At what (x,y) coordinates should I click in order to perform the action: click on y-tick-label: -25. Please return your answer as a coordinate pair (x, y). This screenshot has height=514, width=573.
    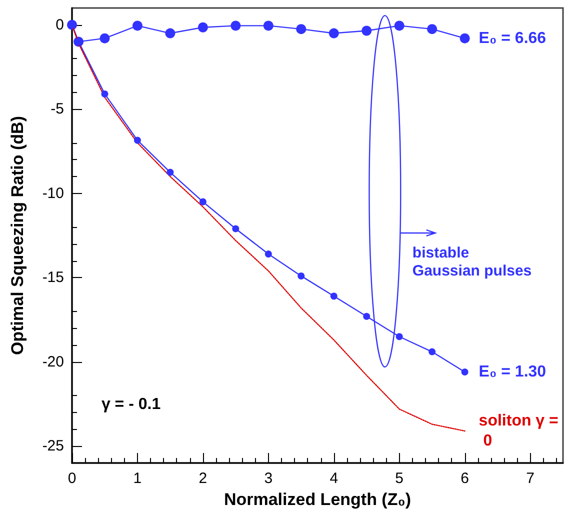
    Looking at the image, I should click on (53, 446).